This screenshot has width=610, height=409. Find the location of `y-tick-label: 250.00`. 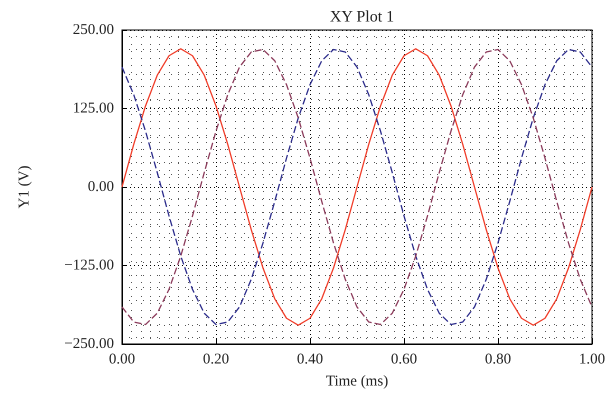

y-tick-label: 250.00 is located at coordinates (93, 30).